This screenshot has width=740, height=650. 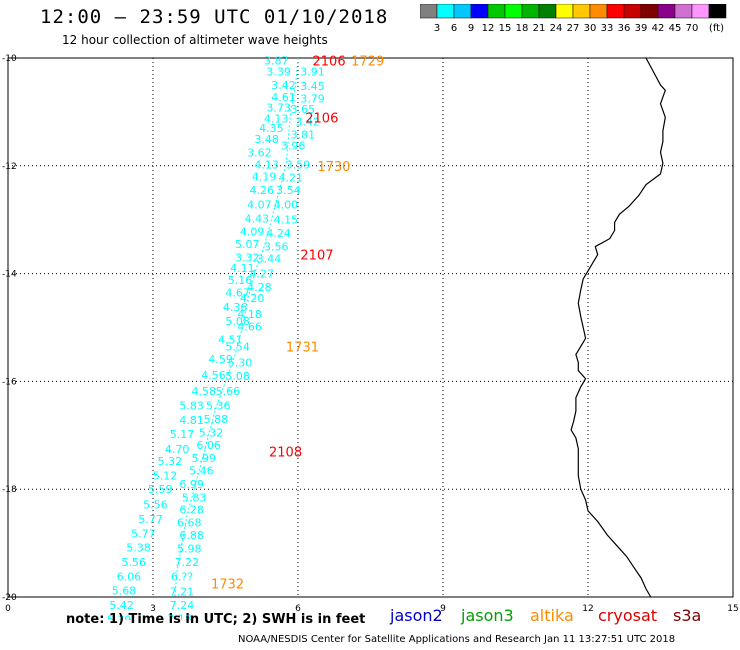 What do you see at coordinates (247, 244) in the screenshot?
I see `wave-height-label: 5.07` at bounding box center [247, 244].